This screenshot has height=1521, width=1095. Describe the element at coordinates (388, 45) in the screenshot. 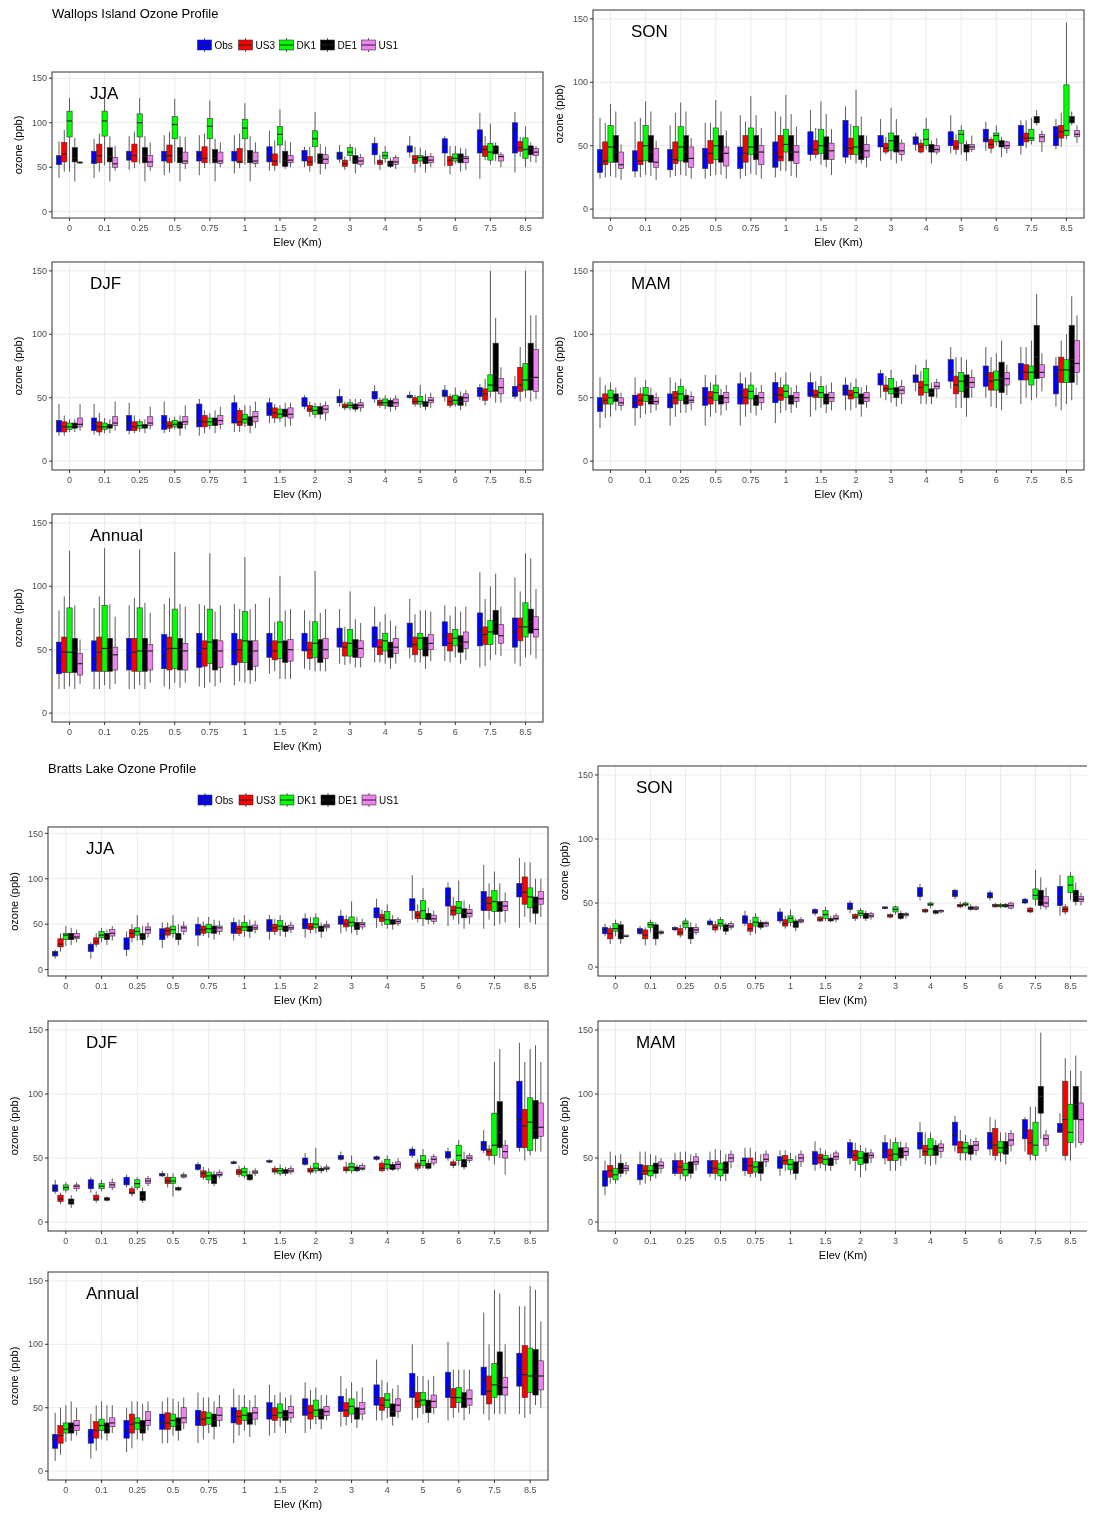

I see `legend-label: US1` at that location.